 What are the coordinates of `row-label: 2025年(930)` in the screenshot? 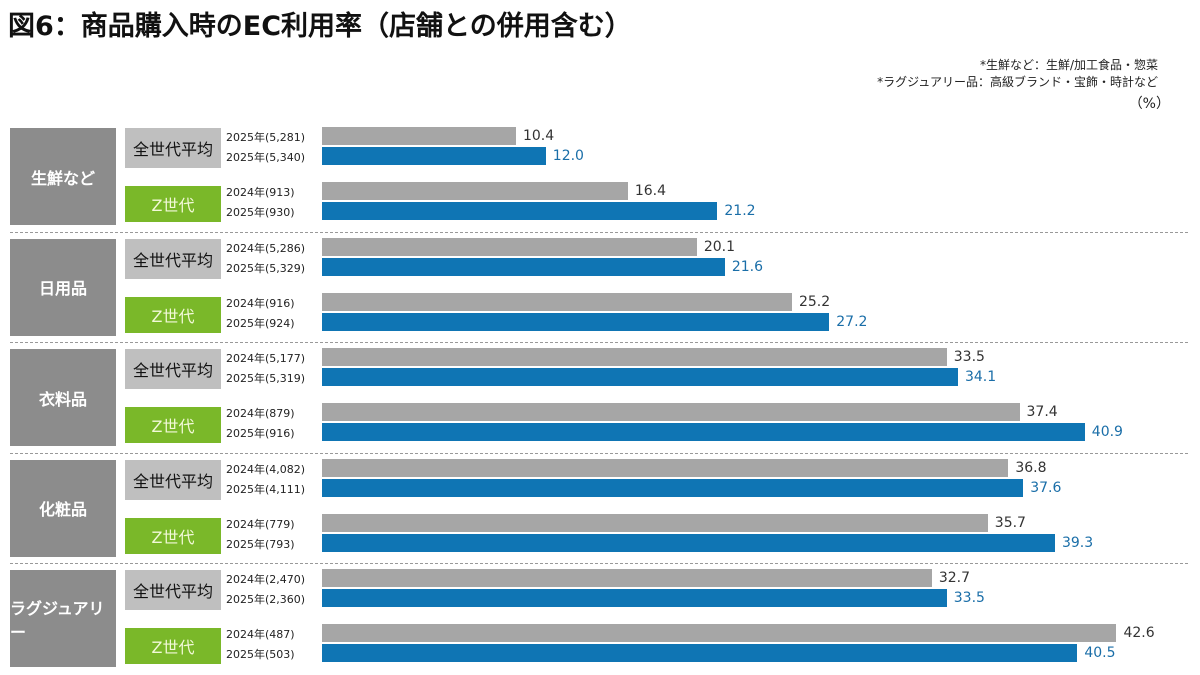 It's located at (260, 212).